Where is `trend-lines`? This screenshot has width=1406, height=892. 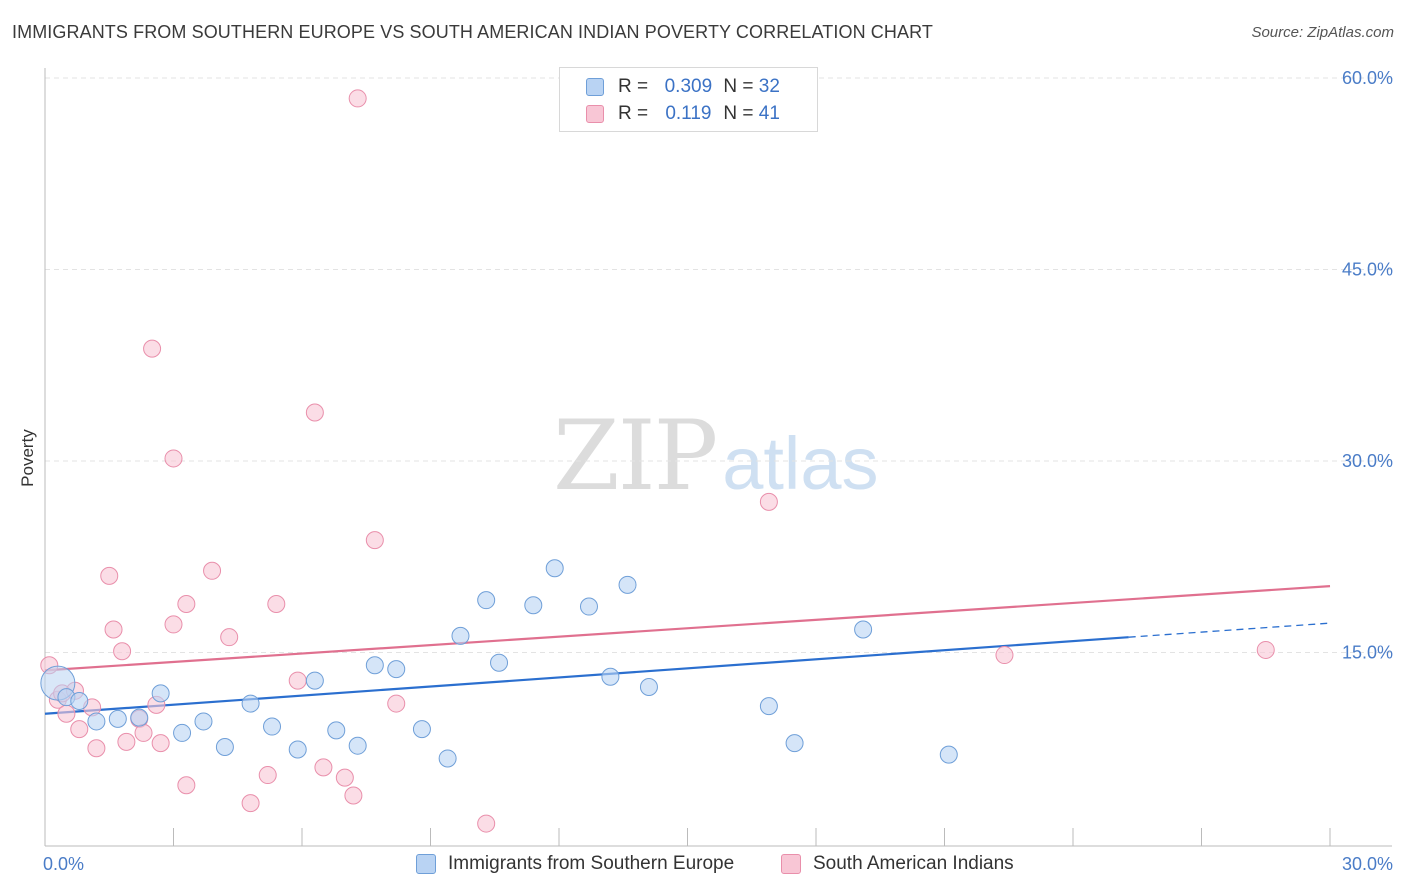 trend-lines is located at coordinates (687, 650).